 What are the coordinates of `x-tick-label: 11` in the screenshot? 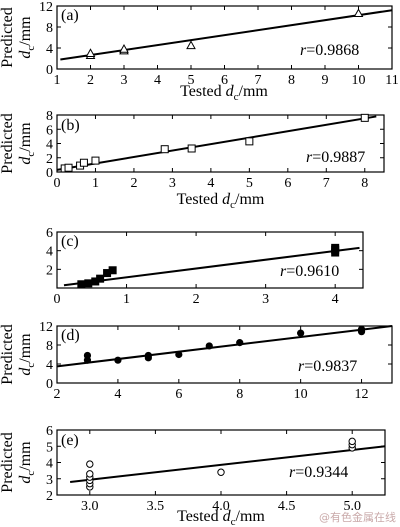 It's located at (391, 80).